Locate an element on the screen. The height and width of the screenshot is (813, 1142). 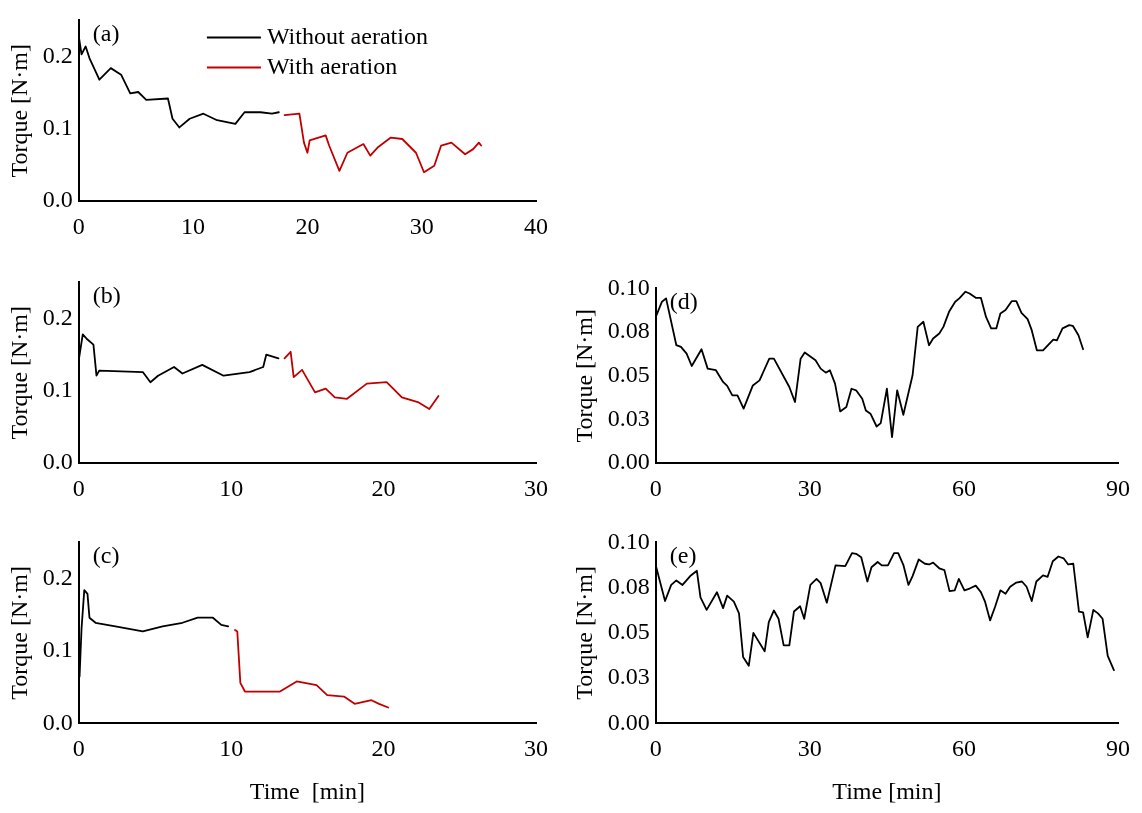
legend-label: With aeration is located at coordinates (332, 65).